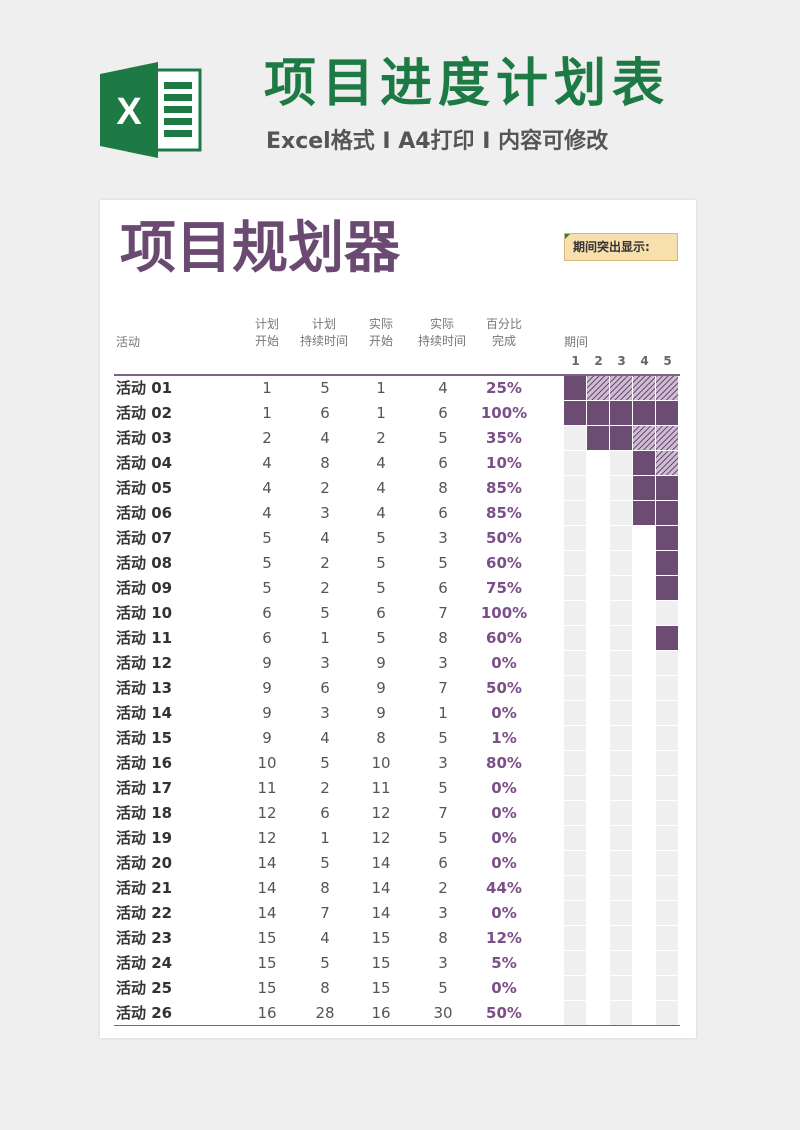 Image resolution: width=800 pixels, height=1130 pixels. Describe the element at coordinates (260, 248) in the screenshot. I see `sheet-title: 项目规划器` at that location.